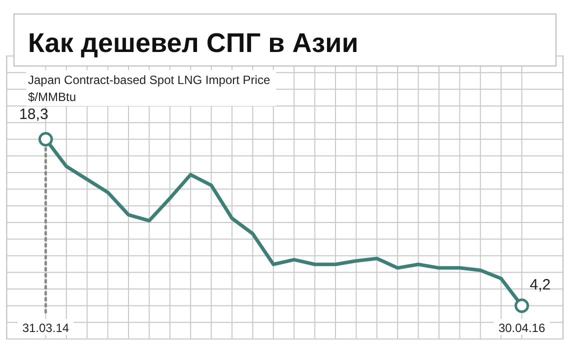 Image resolution: width=570 pixels, height=364 pixels. What do you see at coordinates (193, 43) in the screenshot?
I see `chart-title: Как дешевел СПГ в Азии` at bounding box center [193, 43].